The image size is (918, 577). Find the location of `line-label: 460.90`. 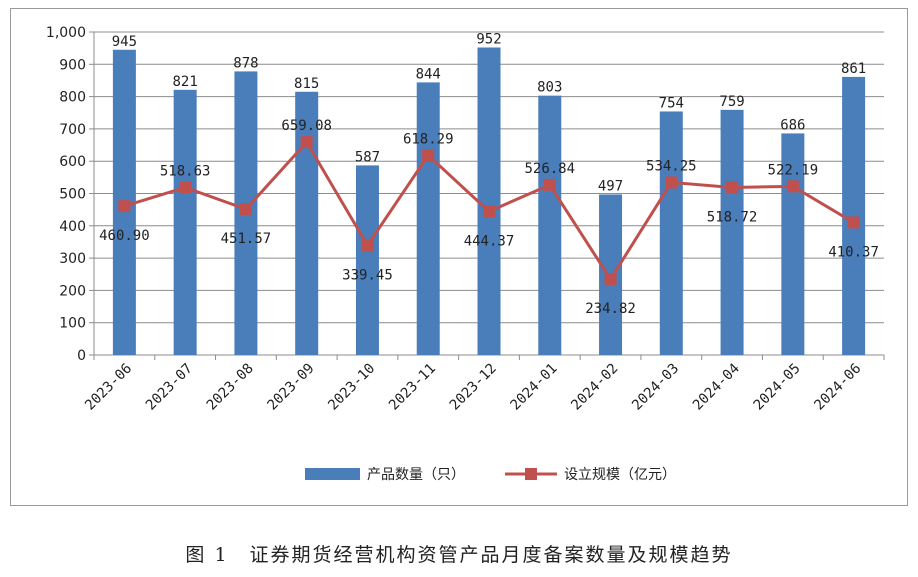

line-label: 460.90 is located at coordinates (124, 236).